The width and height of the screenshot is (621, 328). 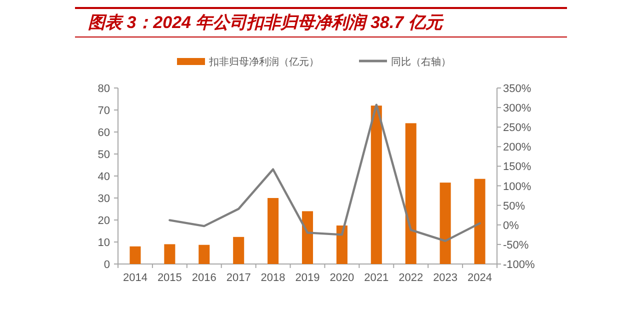 What do you see at coordinates (519, 265) in the screenshot?
I see `y2-tick-label: -100%` at bounding box center [519, 265].